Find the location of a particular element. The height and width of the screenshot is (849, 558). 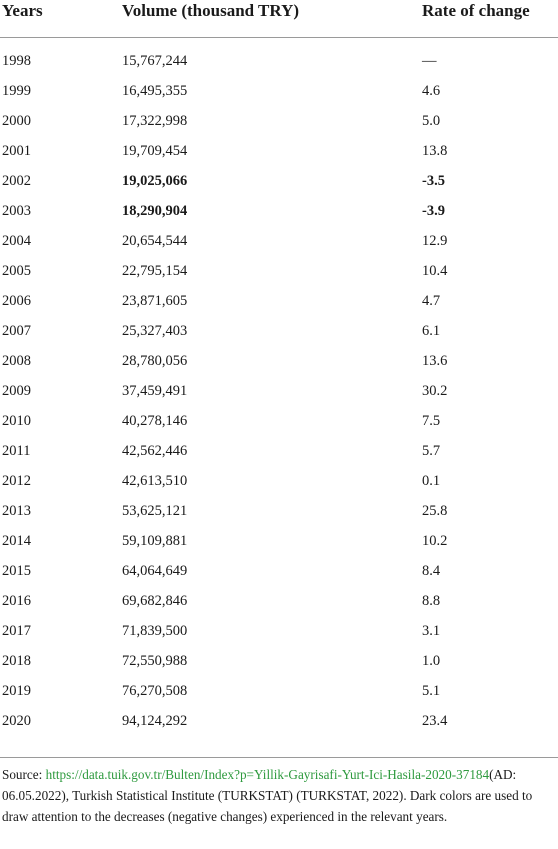

footnote-divider is located at coordinates (279, 757).